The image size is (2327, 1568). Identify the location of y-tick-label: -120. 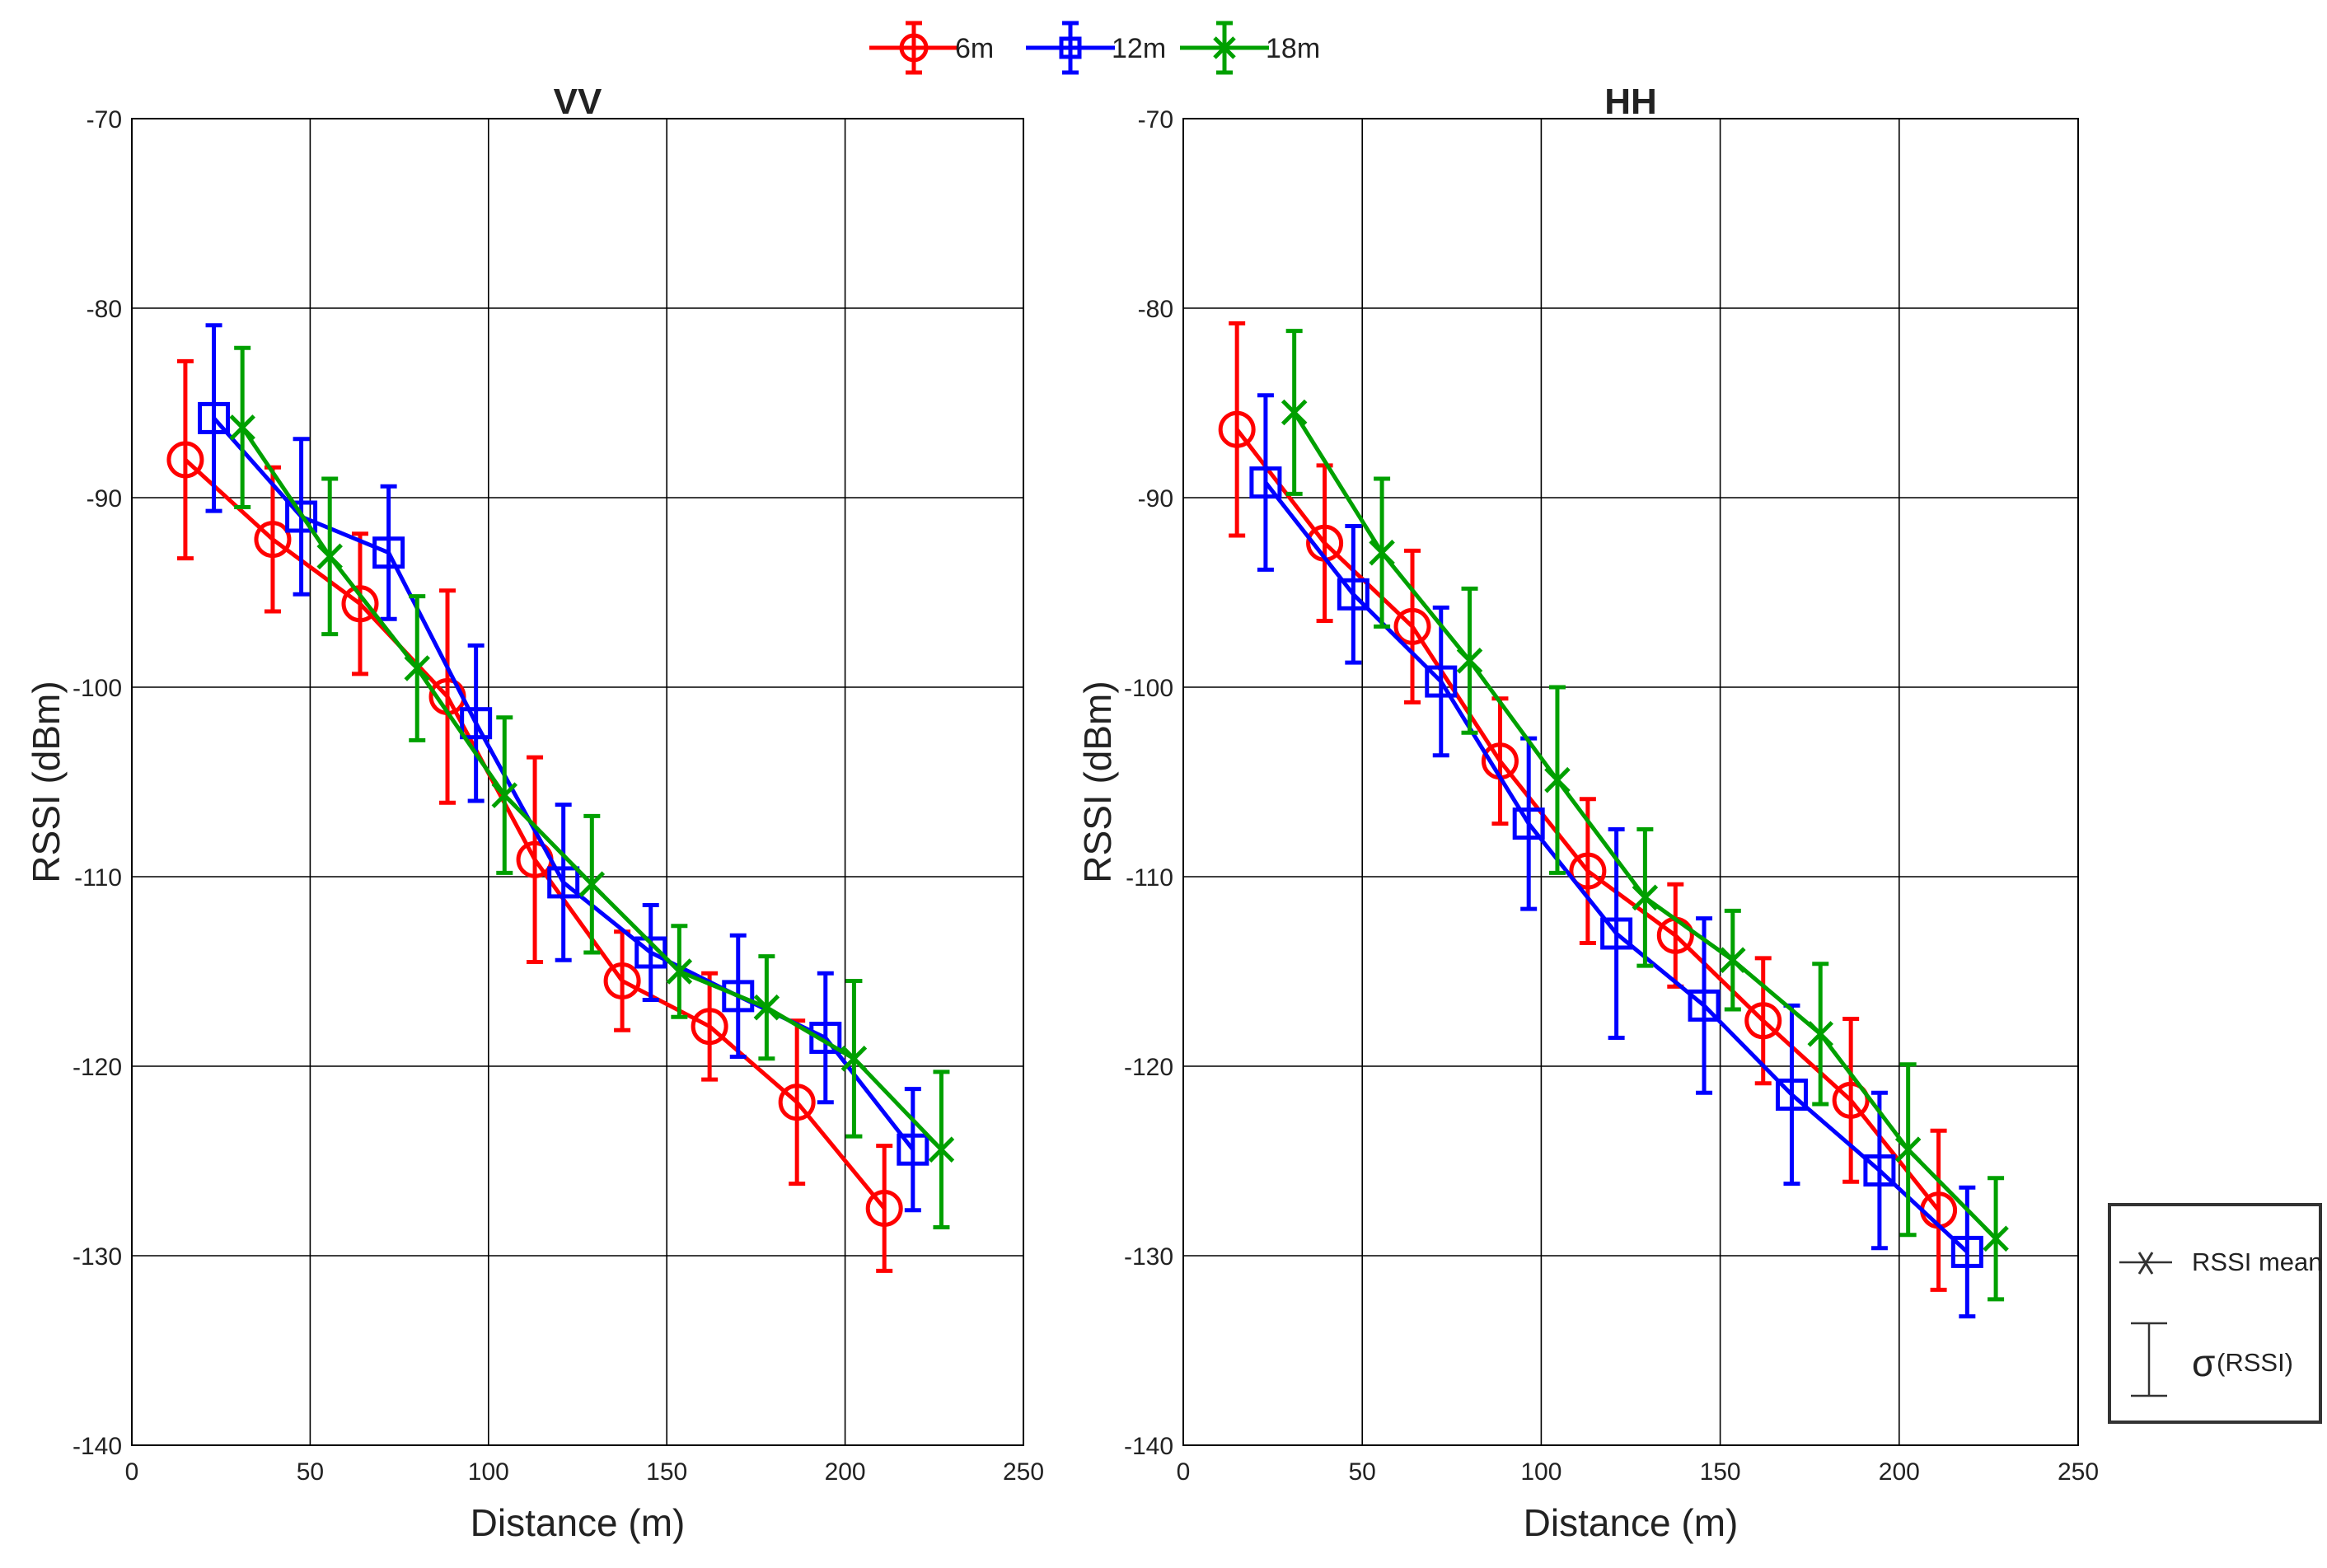
(97, 1067).